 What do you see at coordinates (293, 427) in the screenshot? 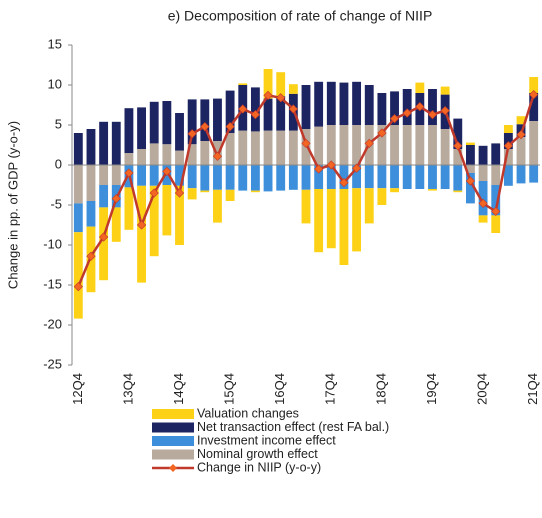
I see `legend-label: Net transaction effect (rest FA bal.)` at bounding box center [293, 427].